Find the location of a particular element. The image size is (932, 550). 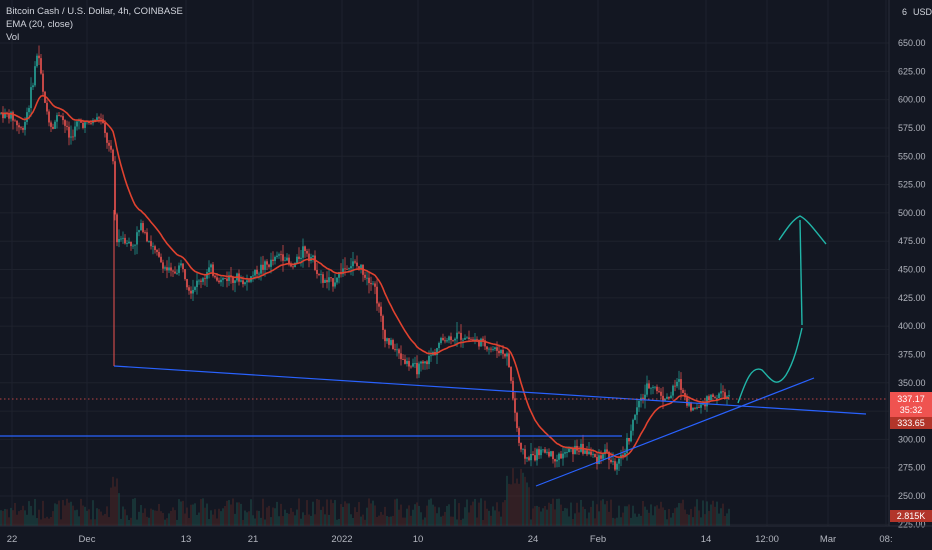

projection-arrow-head is located at coordinates (802, 230).